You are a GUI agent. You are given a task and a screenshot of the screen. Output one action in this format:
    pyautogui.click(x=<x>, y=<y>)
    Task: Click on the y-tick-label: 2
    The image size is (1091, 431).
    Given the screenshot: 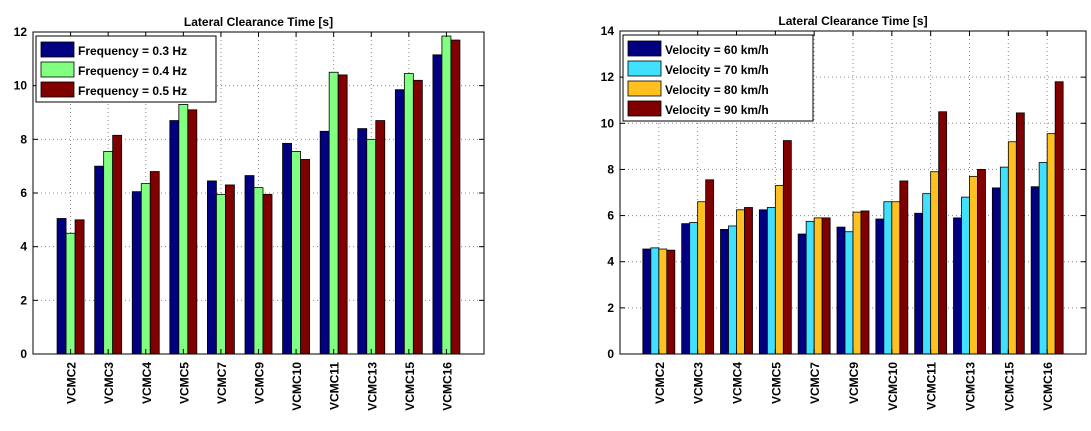 What is the action you would take?
    pyautogui.click(x=23, y=300)
    